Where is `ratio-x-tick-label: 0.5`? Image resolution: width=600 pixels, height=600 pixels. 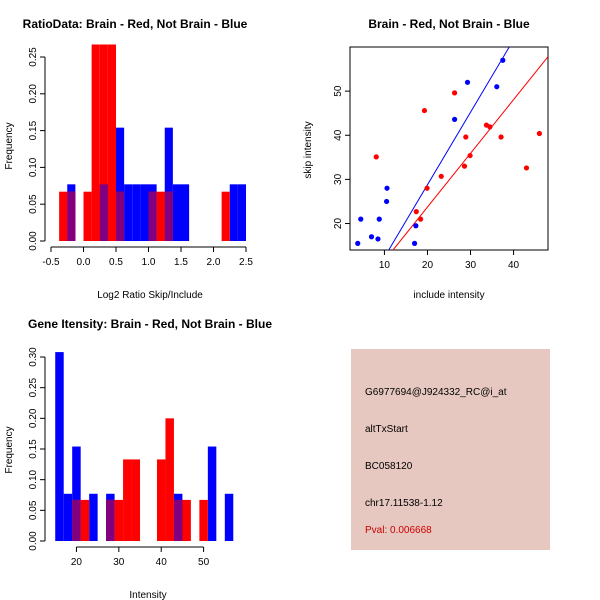
ratio-x-tick-label: 0.5 is located at coordinates (116, 262).